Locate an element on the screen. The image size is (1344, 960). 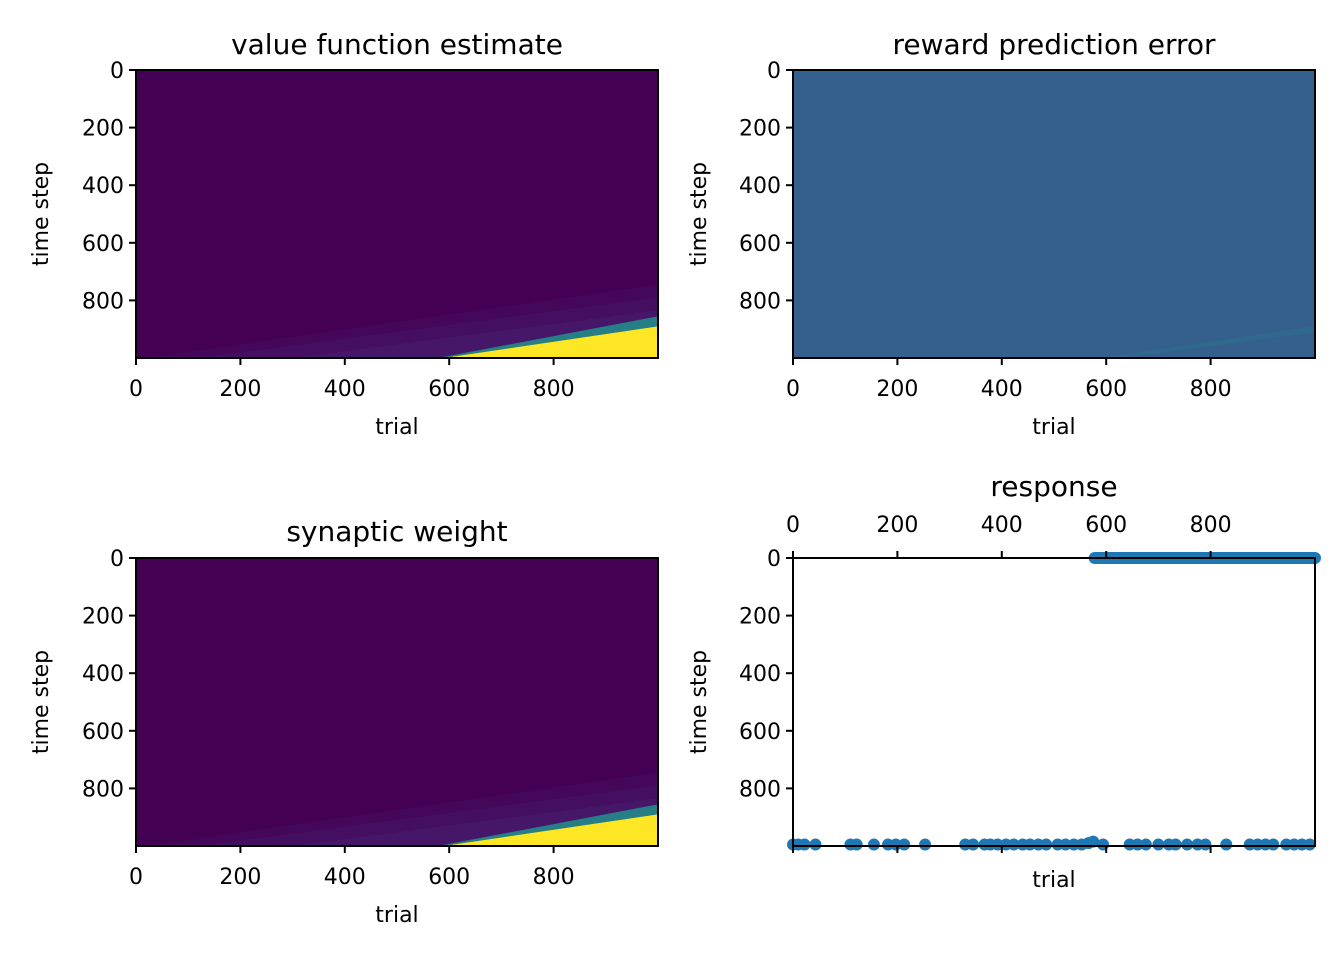
x-ticks-bottom is located at coordinates (1002, 849).